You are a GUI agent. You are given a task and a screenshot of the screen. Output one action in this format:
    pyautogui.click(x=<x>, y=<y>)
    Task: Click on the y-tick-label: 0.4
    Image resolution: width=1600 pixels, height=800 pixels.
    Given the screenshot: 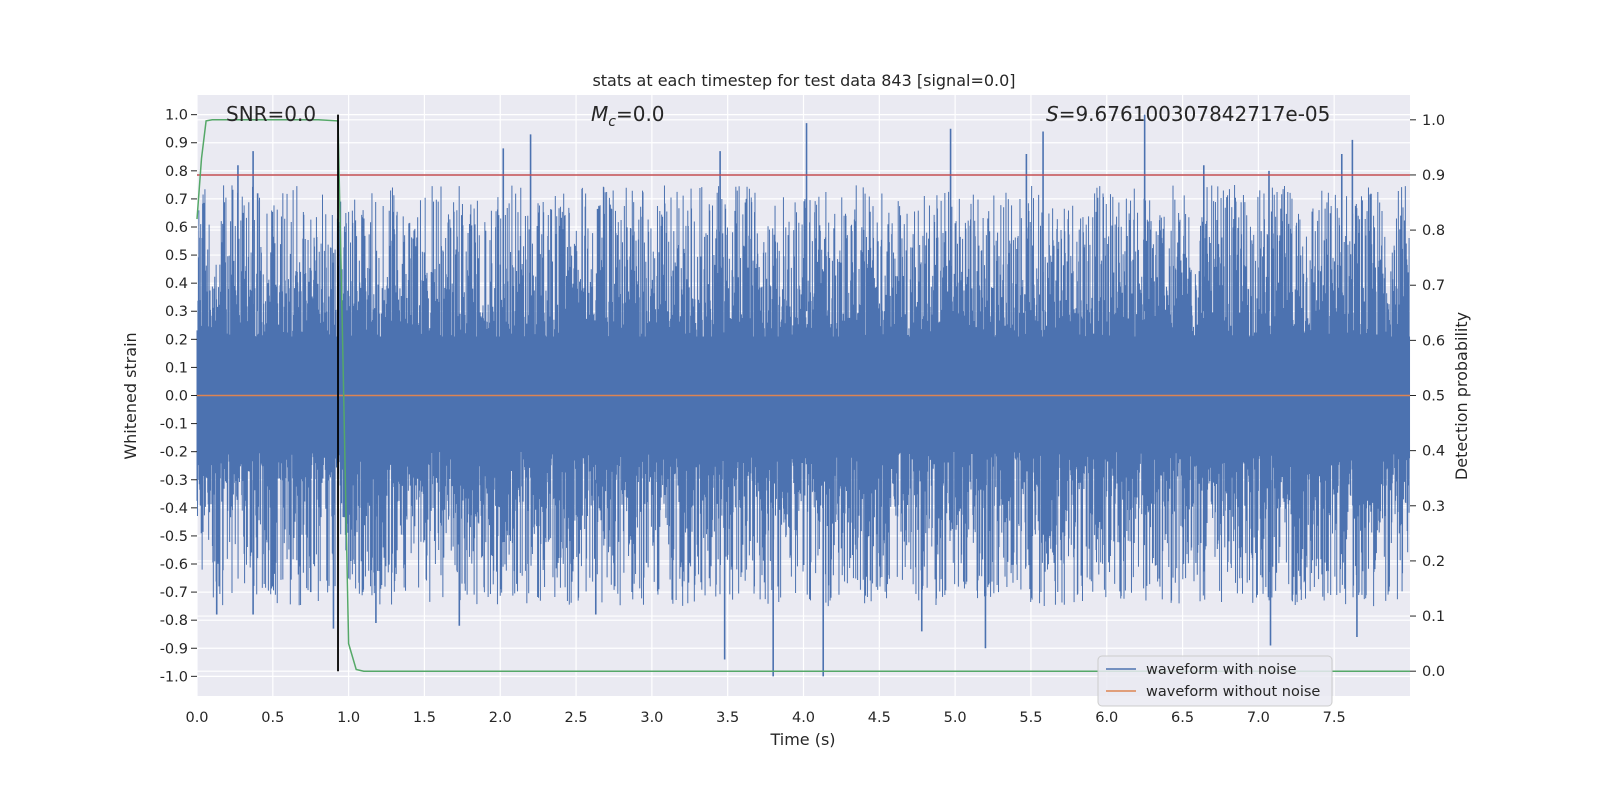 What is the action you would take?
    pyautogui.click(x=176, y=284)
    